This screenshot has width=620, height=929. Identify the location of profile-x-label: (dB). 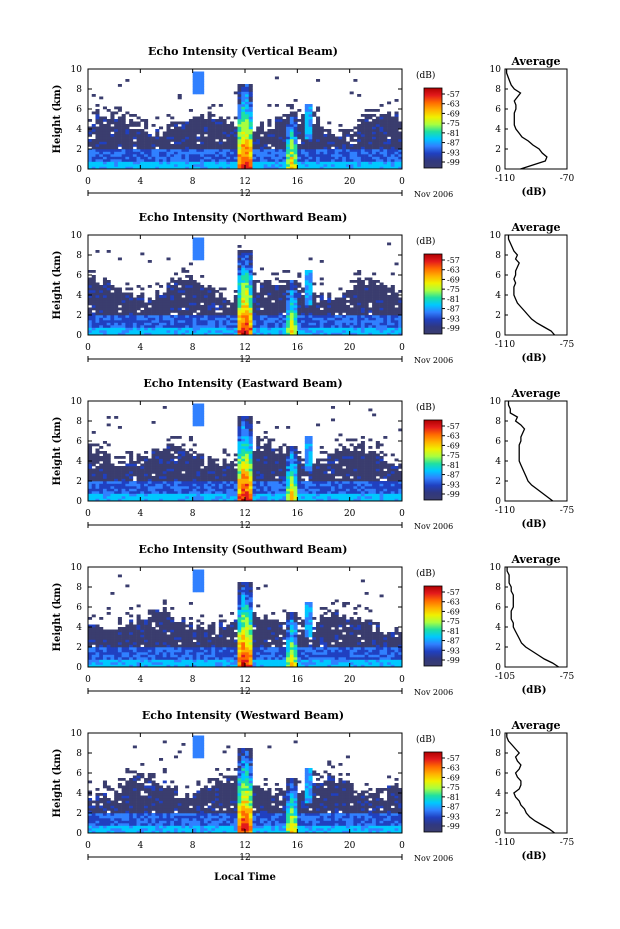
(534, 358).